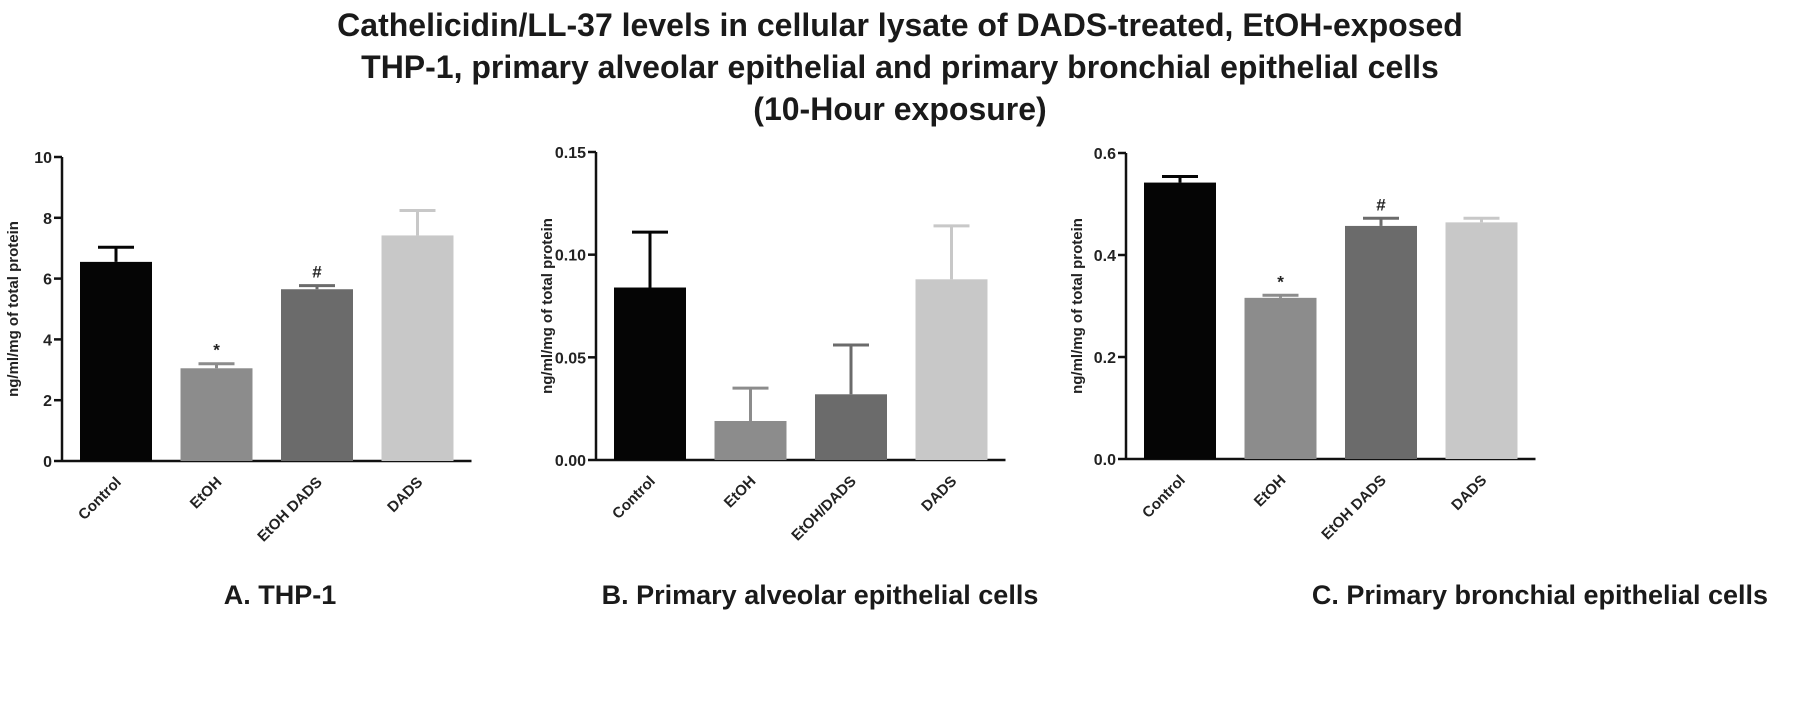  What do you see at coordinates (47, 401) in the screenshot?
I see `panel-a-y-tick-label: 2` at bounding box center [47, 401].